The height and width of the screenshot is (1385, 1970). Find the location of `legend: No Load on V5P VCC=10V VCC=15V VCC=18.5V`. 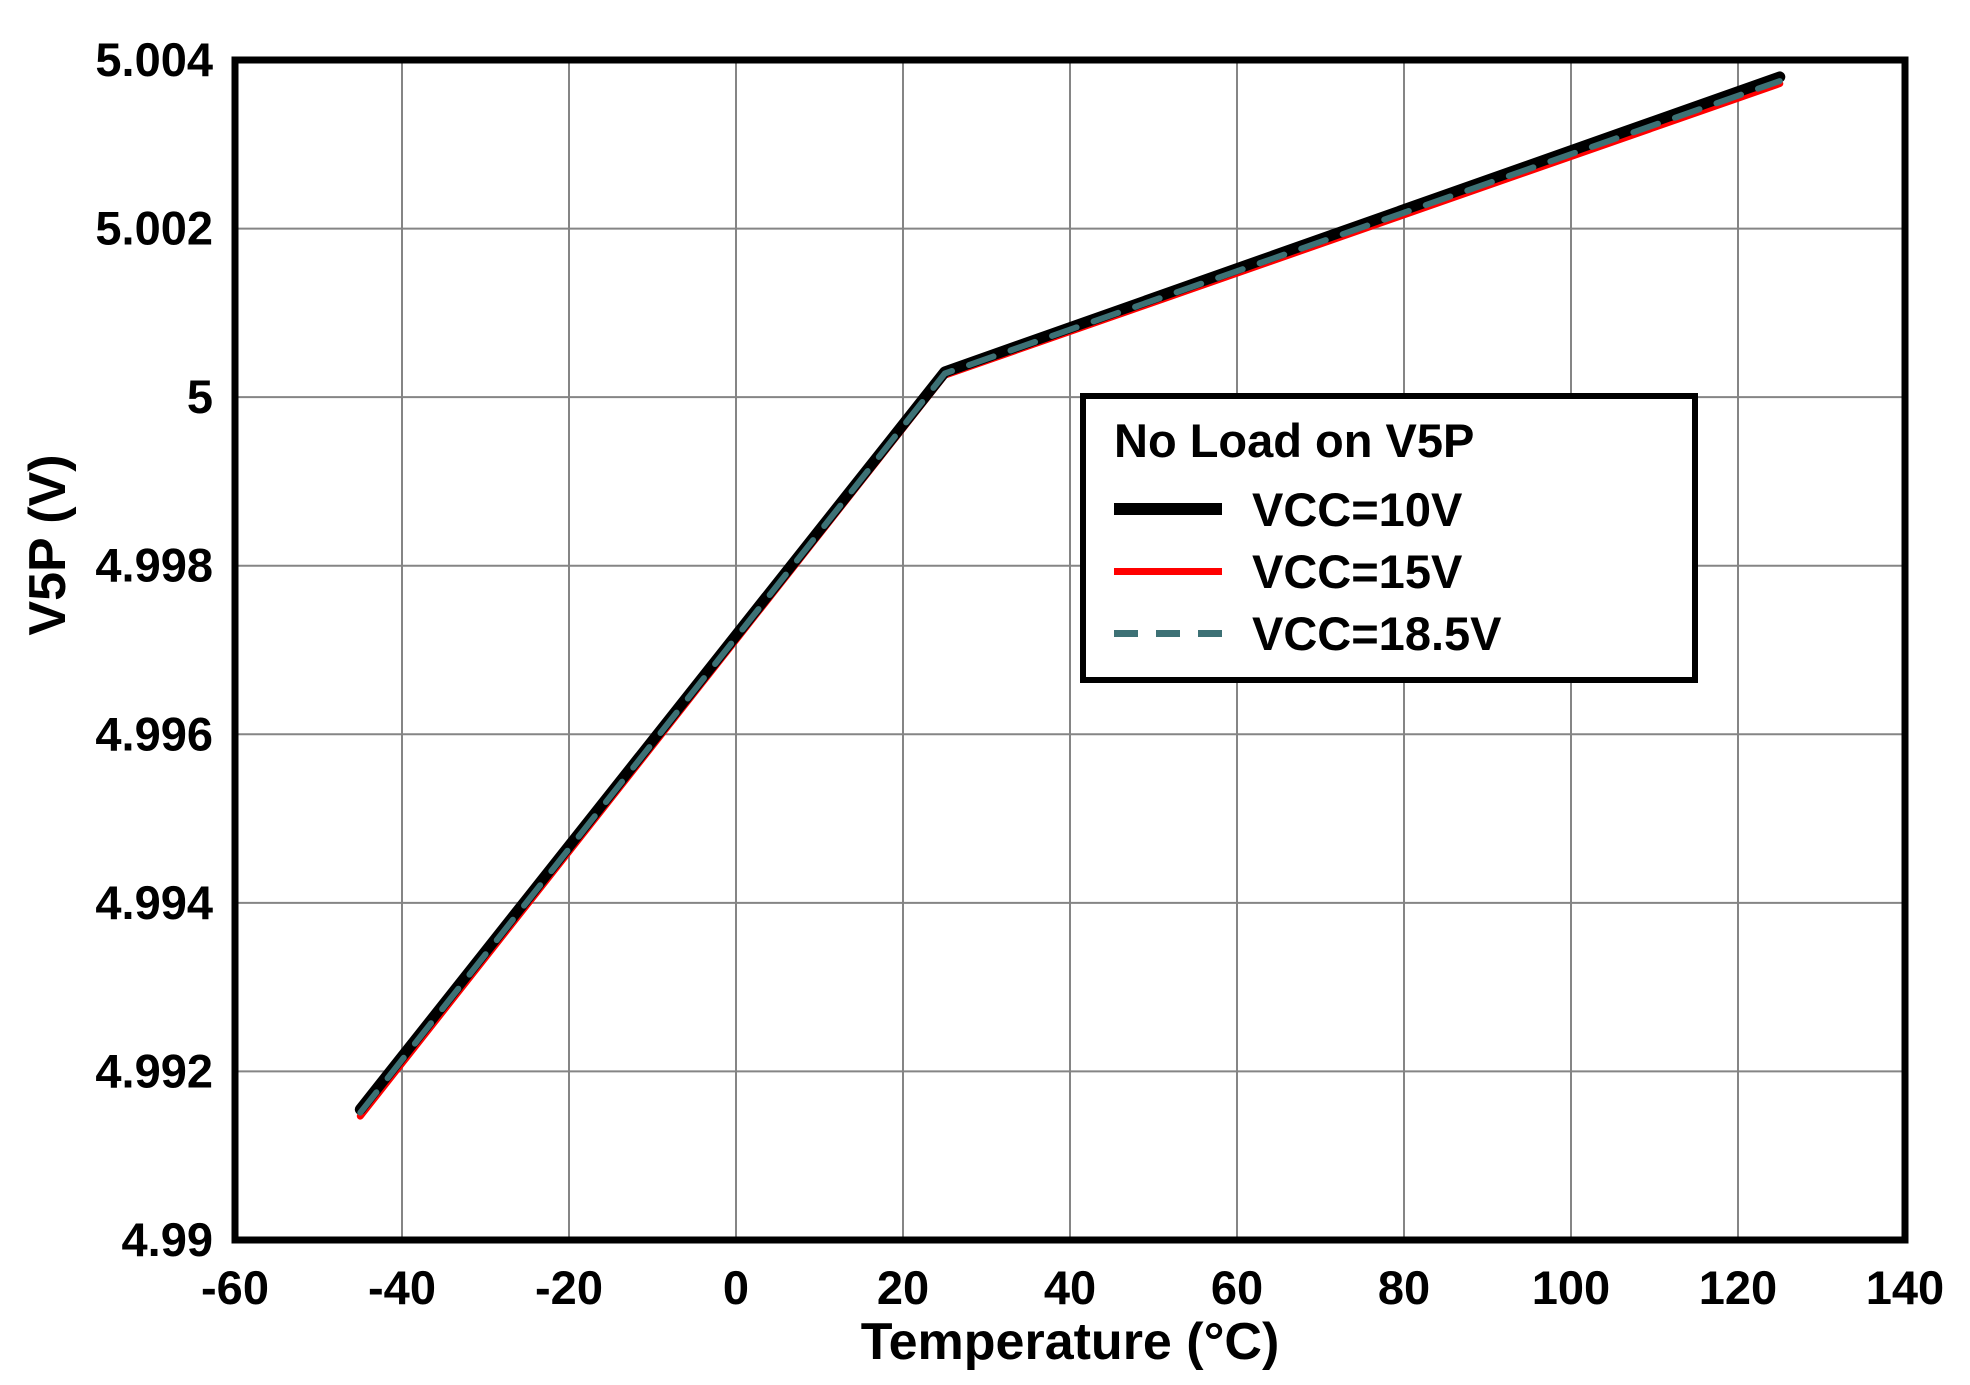

legend: No Load on V5P VCC=10V VCC=15V VCC=18.5V is located at coordinates (1389, 538).